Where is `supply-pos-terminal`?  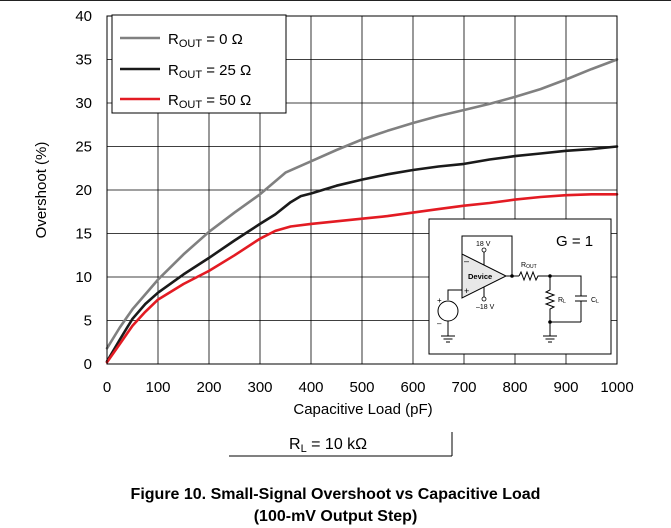
supply-pos-terminal is located at coordinates (484, 250).